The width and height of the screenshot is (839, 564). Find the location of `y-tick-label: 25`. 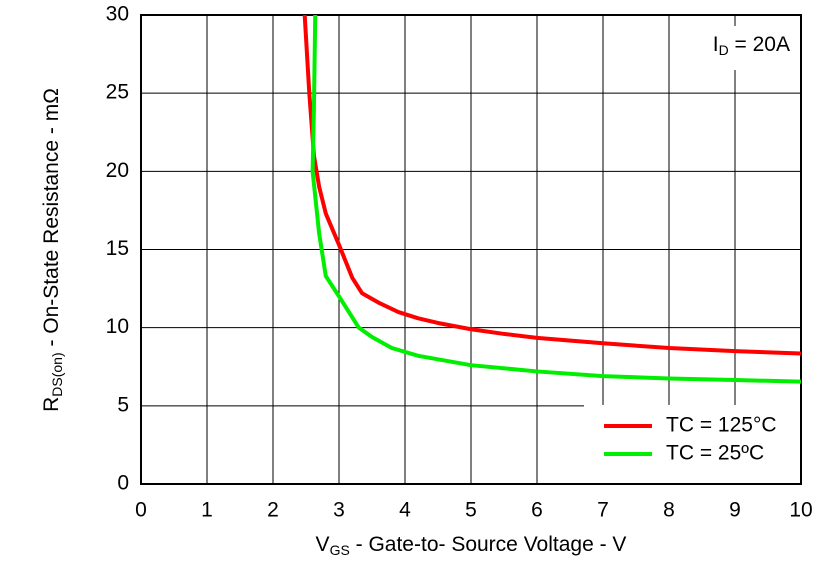

y-tick-label: 25 is located at coordinates (117, 92).